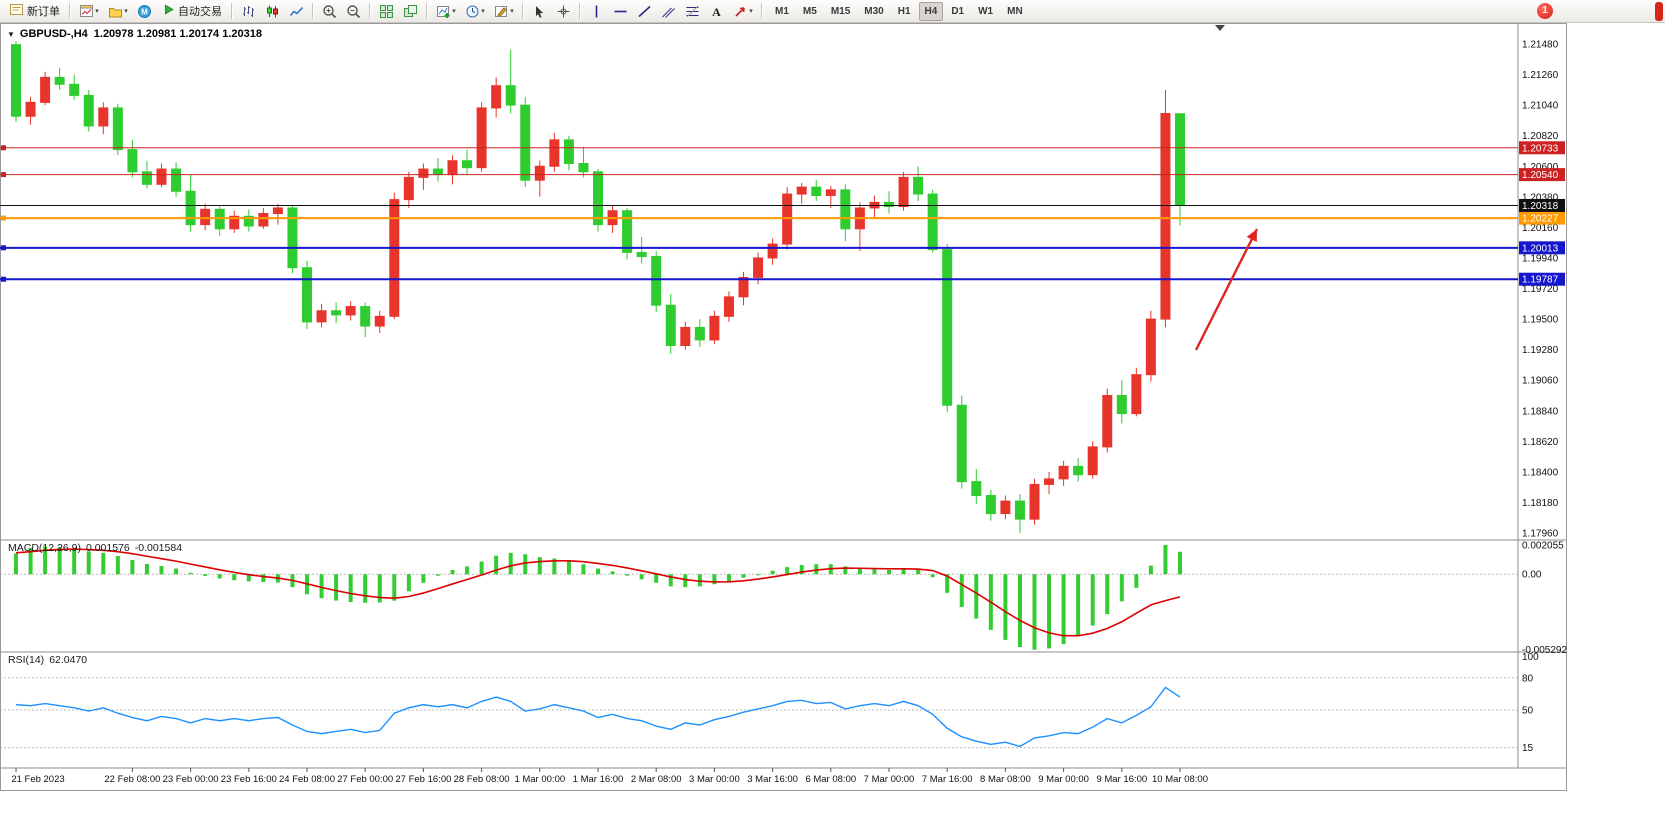 The image size is (1665, 839). Describe the element at coordinates (329, 11) in the screenshot. I see `zoom-in-button` at that location.